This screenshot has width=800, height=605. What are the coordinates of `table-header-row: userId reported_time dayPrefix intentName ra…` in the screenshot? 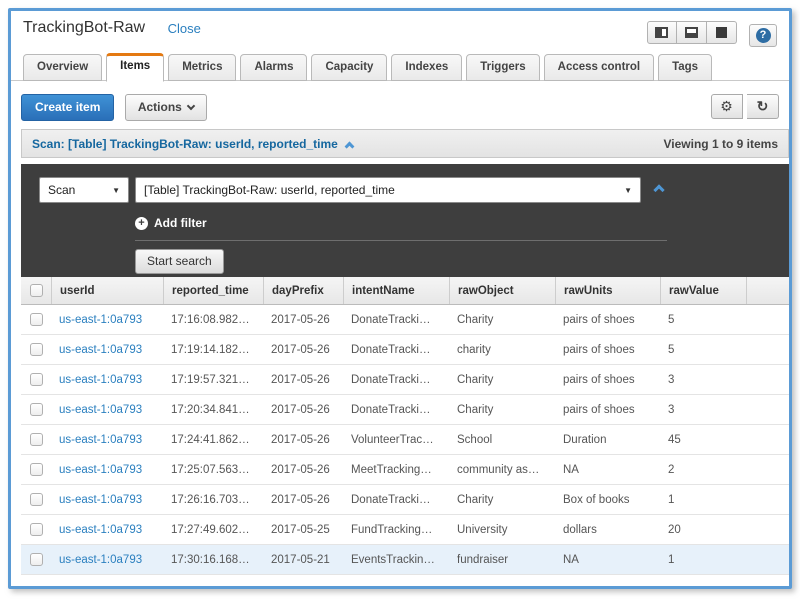 It's located at (405, 291).